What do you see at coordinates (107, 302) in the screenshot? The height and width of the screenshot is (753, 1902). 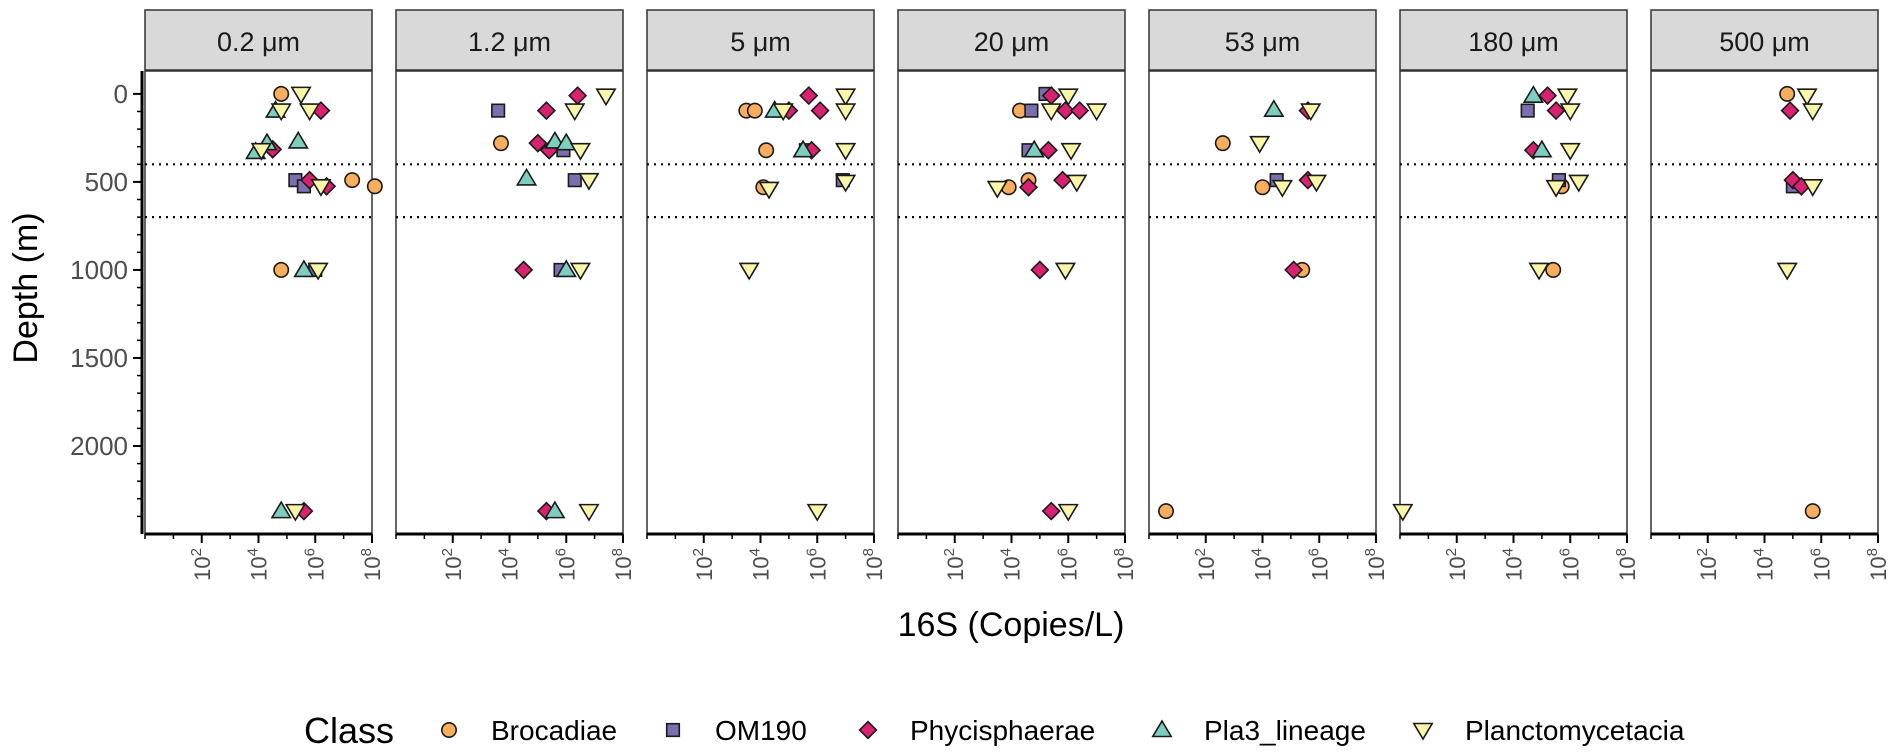 I see `y-axis: 0 500 1000 1500 2000` at bounding box center [107, 302].